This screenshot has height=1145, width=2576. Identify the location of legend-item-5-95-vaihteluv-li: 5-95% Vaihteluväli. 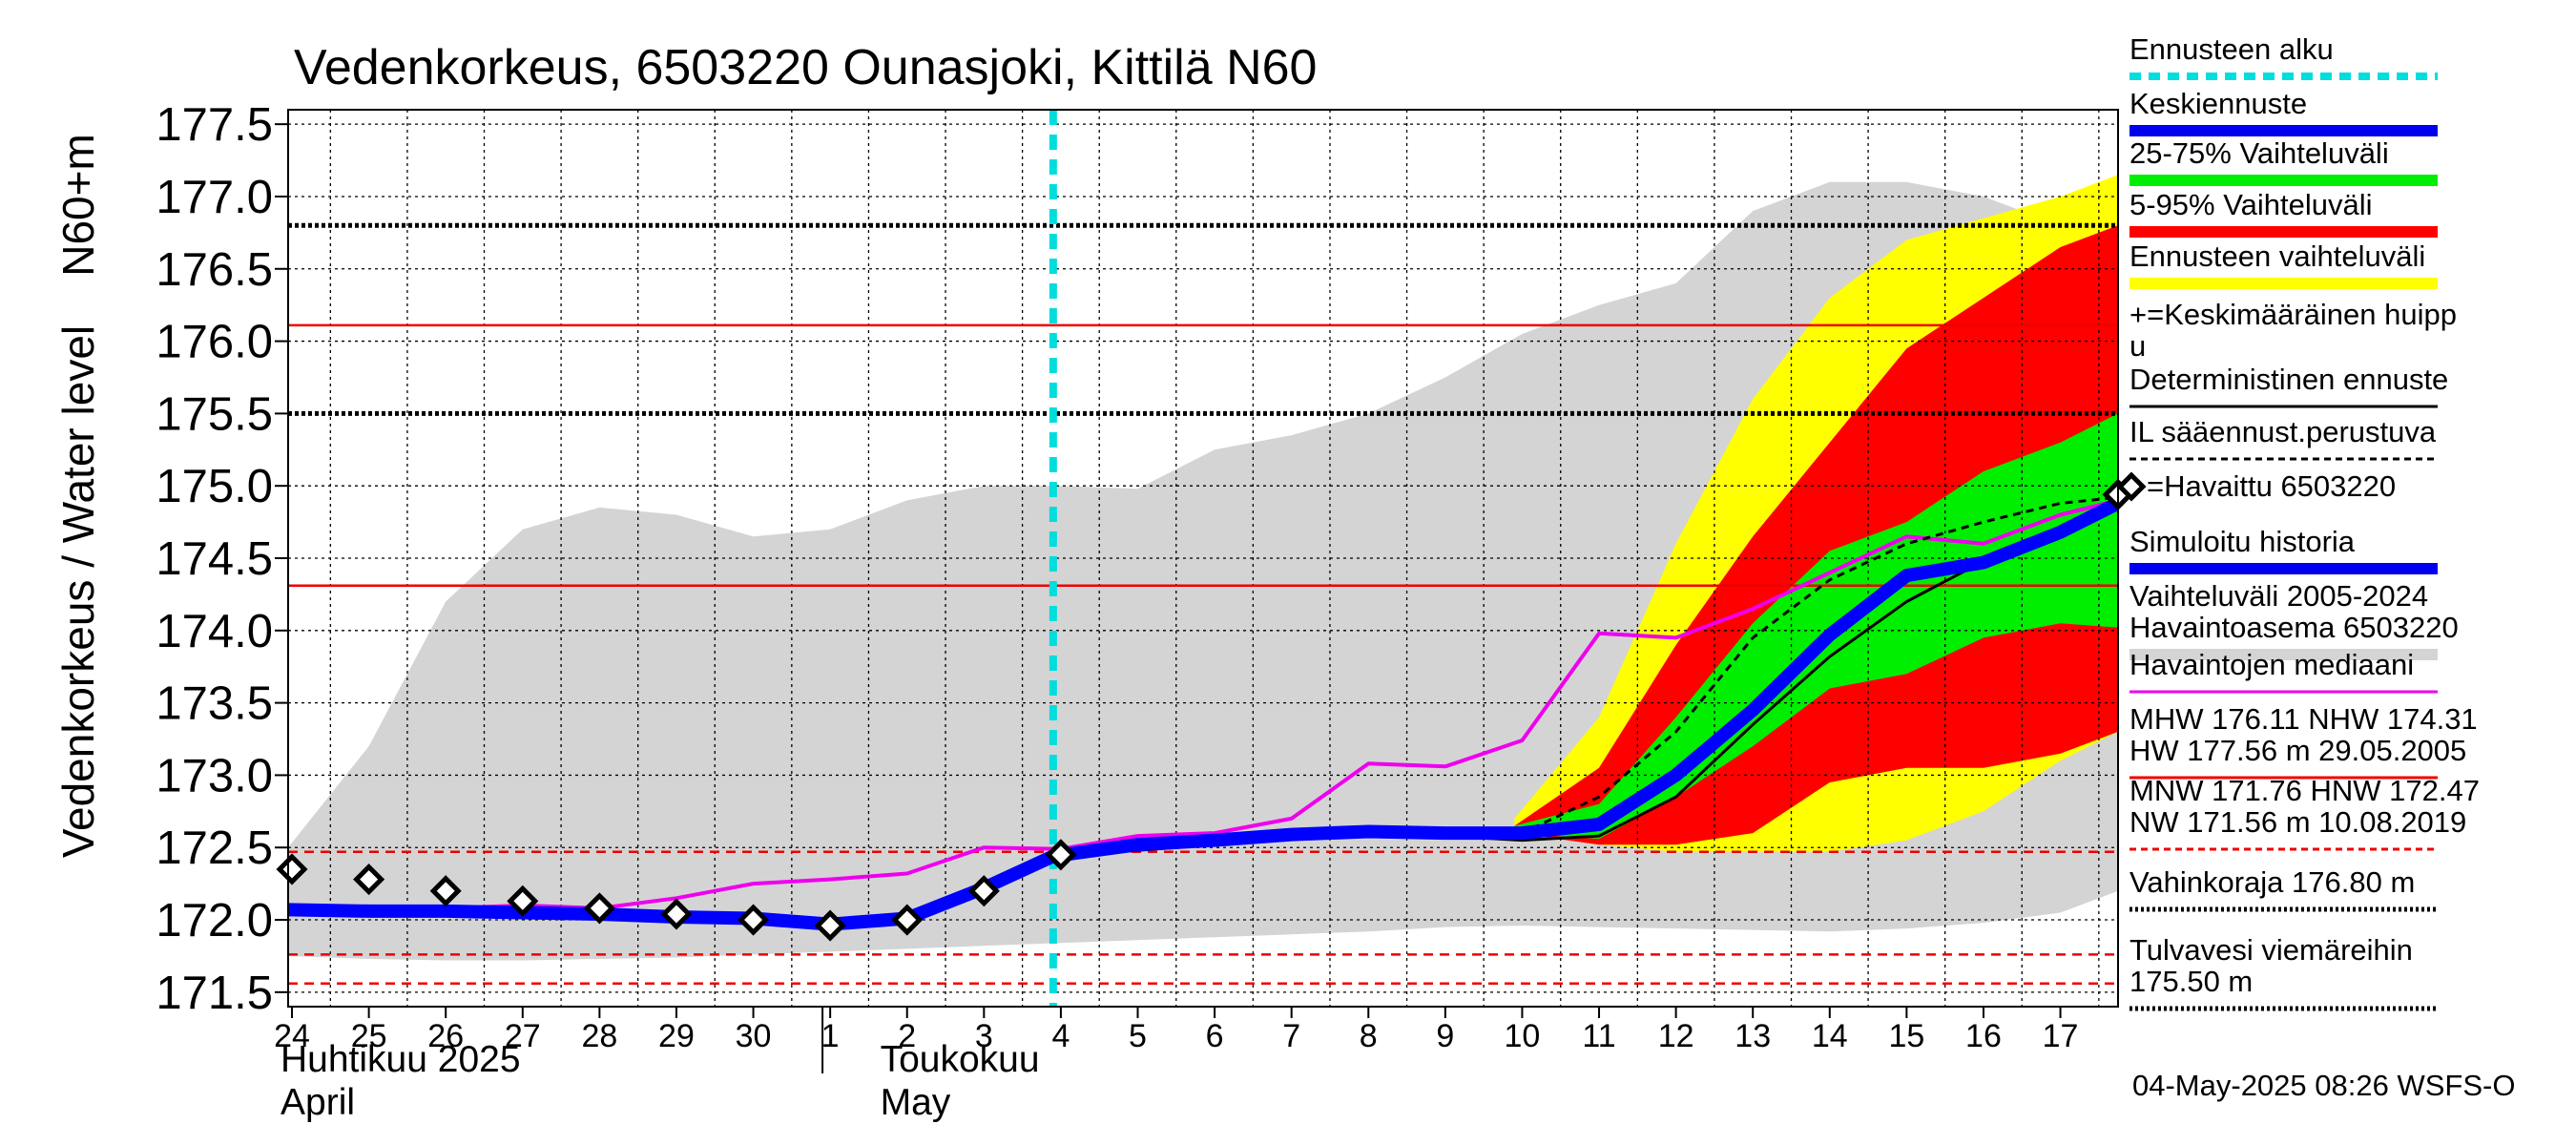
(2283, 213).